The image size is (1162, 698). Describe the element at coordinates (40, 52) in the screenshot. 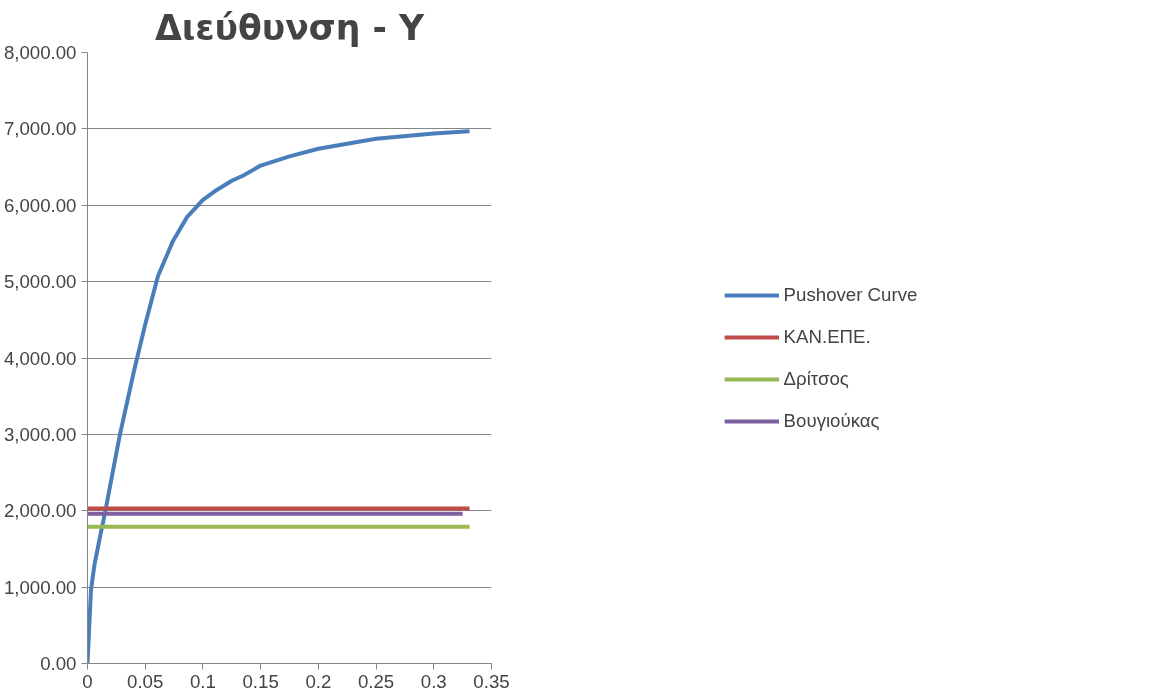

I see `y-tick-label: 8,000.00` at that location.